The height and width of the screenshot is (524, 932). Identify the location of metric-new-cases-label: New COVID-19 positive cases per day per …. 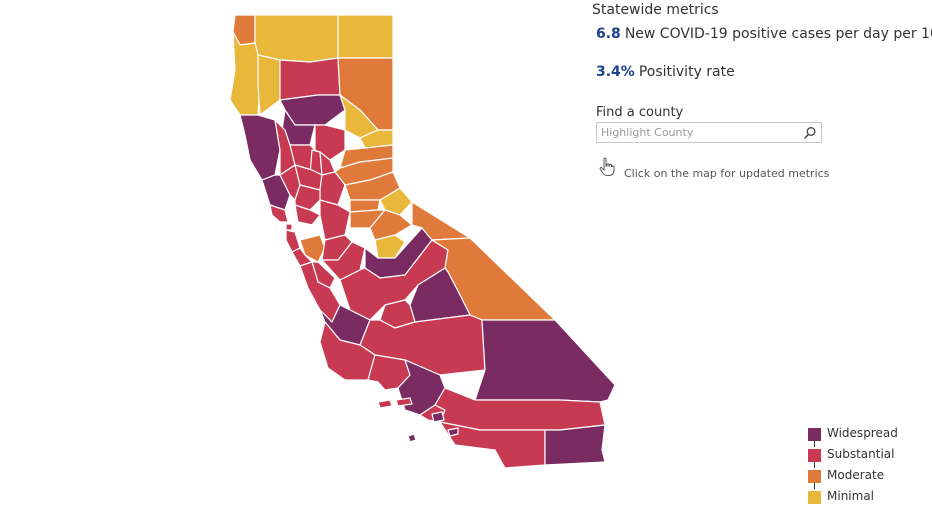
(778, 34).